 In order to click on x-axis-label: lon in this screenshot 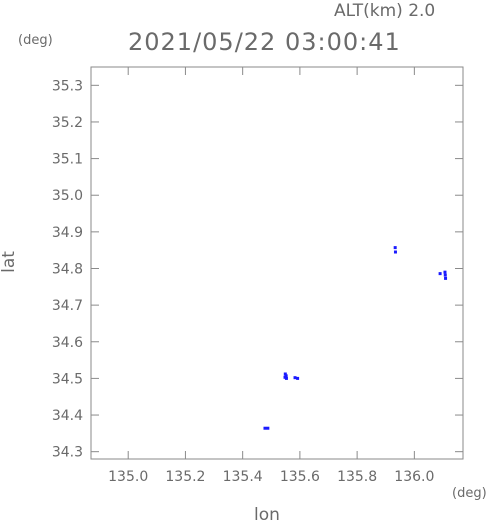, I will do `click(267, 513)`.